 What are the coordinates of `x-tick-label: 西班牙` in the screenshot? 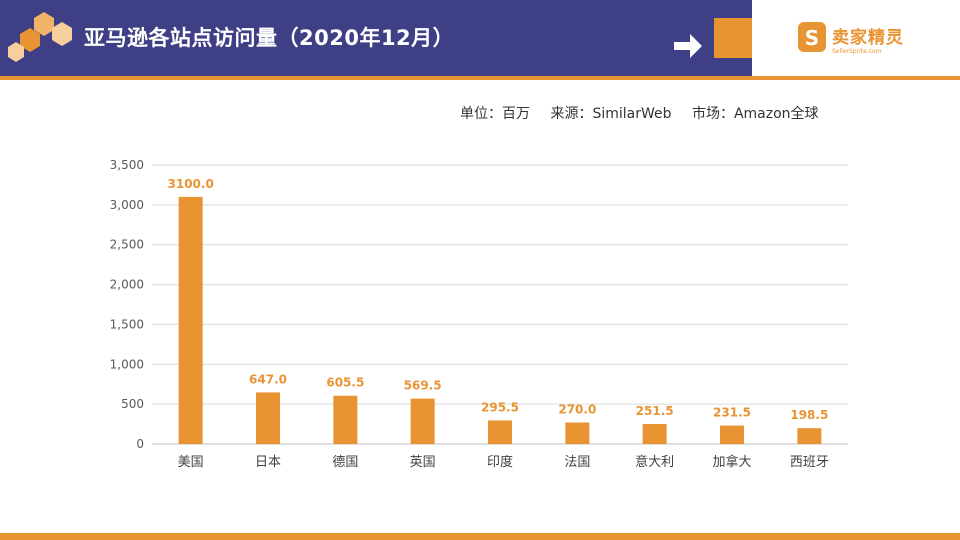 It's located at (809, 462).